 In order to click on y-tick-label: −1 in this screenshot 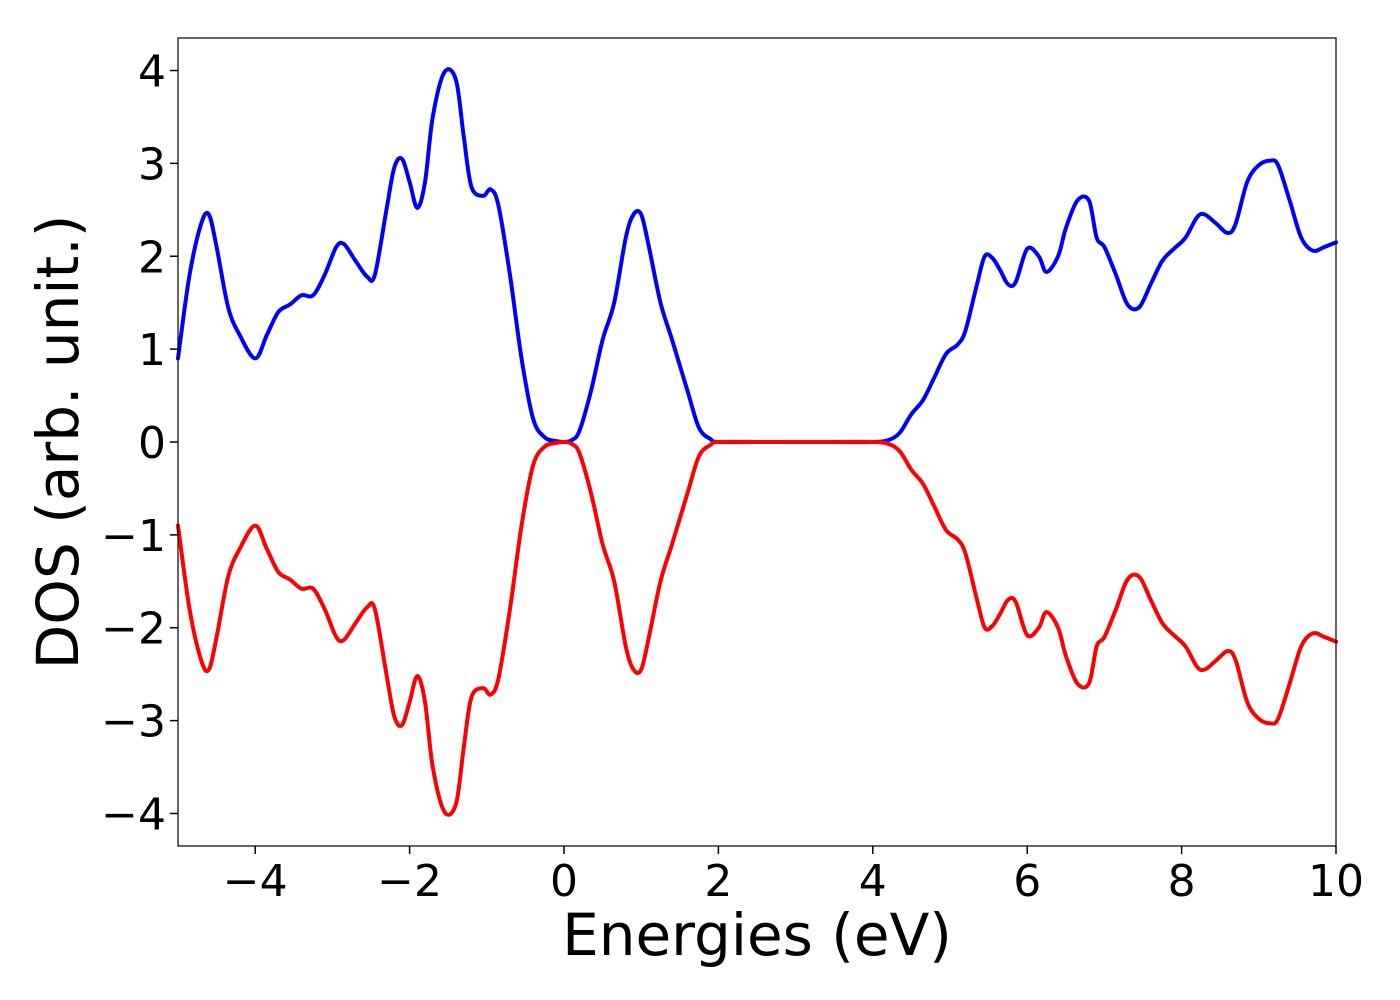, I will do `click(133, 536)`.